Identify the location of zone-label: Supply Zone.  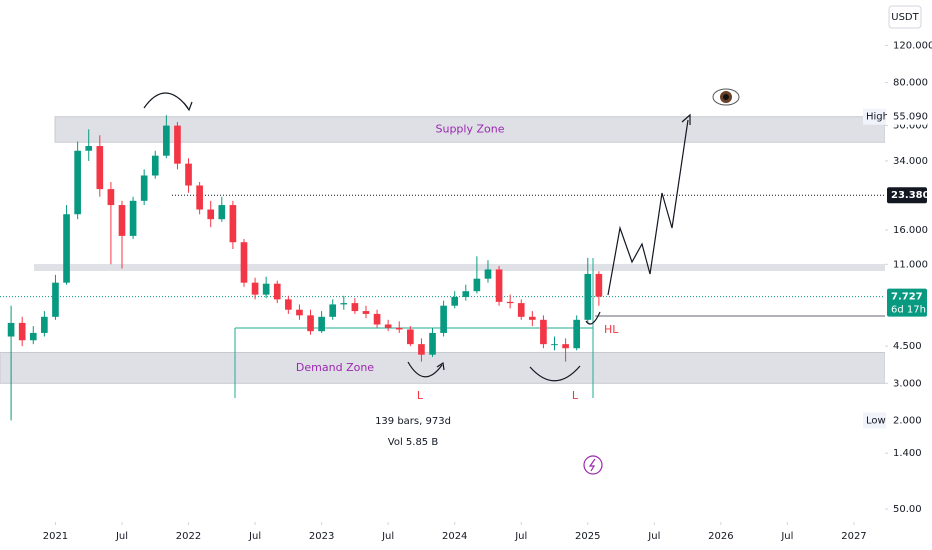
(470, 128).